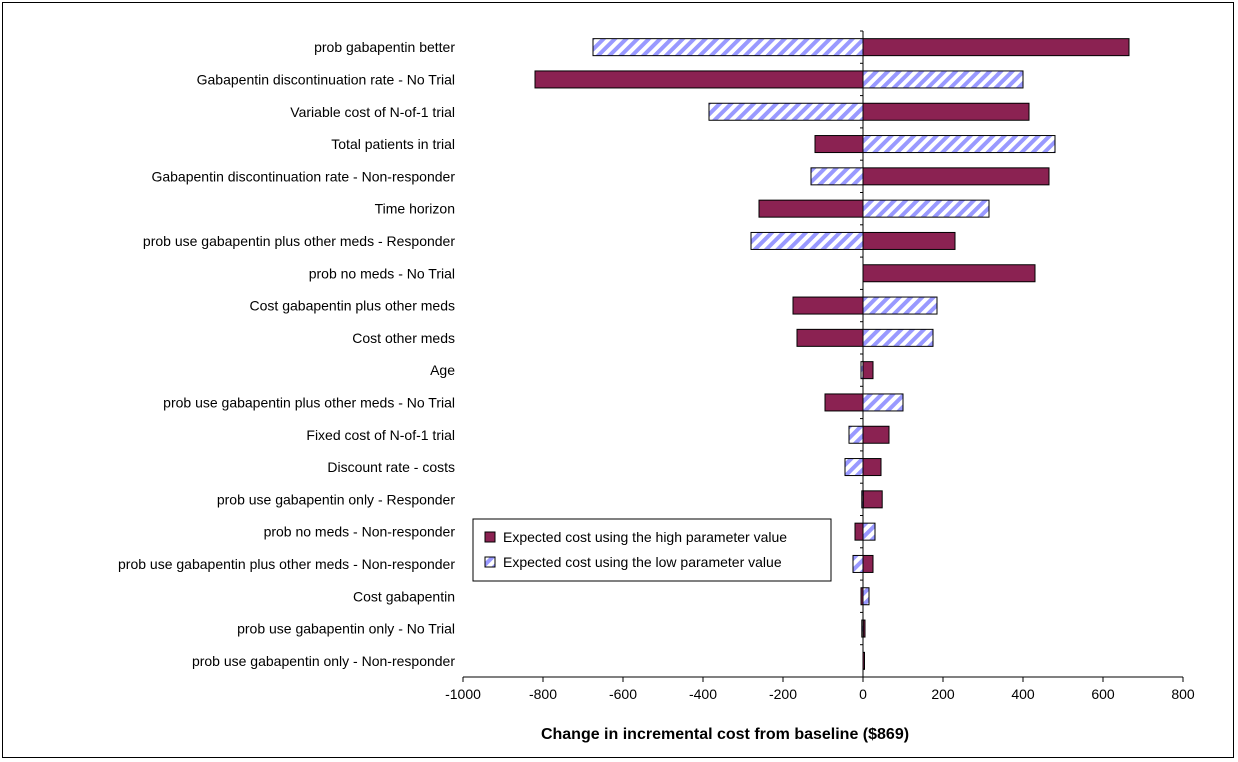  What do you see at coordinates (1023, 694) in the screenshot?
I see `x-tick-label-7: 400` at bounding box center [1023, 694].